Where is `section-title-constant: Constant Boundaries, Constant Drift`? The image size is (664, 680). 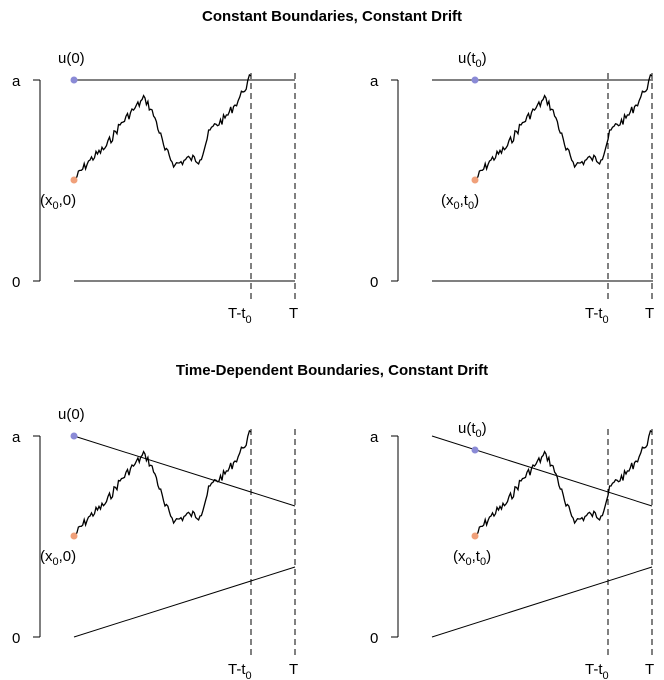 section-title-constant: Constant Boundaries, Constant Drift is located at coordinates (331, 16).